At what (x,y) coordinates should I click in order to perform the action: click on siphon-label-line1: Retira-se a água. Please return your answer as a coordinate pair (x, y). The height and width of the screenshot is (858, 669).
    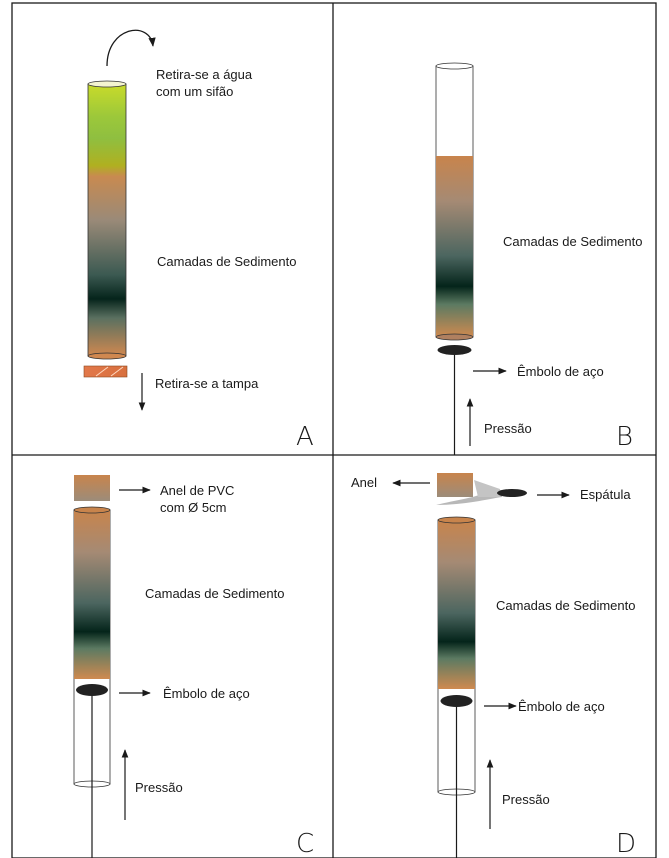
    Looking at the image, I should click on (204, 74).